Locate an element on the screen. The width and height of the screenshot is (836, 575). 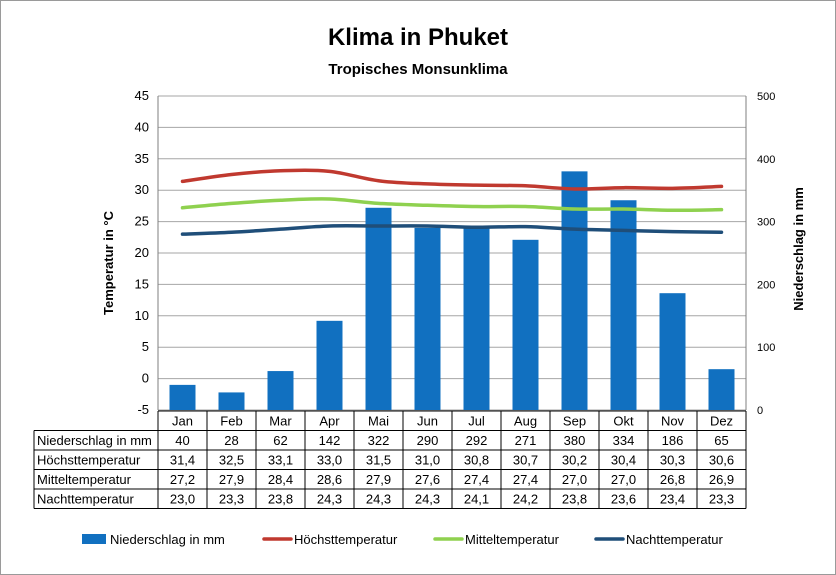
data-label: 65 is located at coordinates (721, 440).